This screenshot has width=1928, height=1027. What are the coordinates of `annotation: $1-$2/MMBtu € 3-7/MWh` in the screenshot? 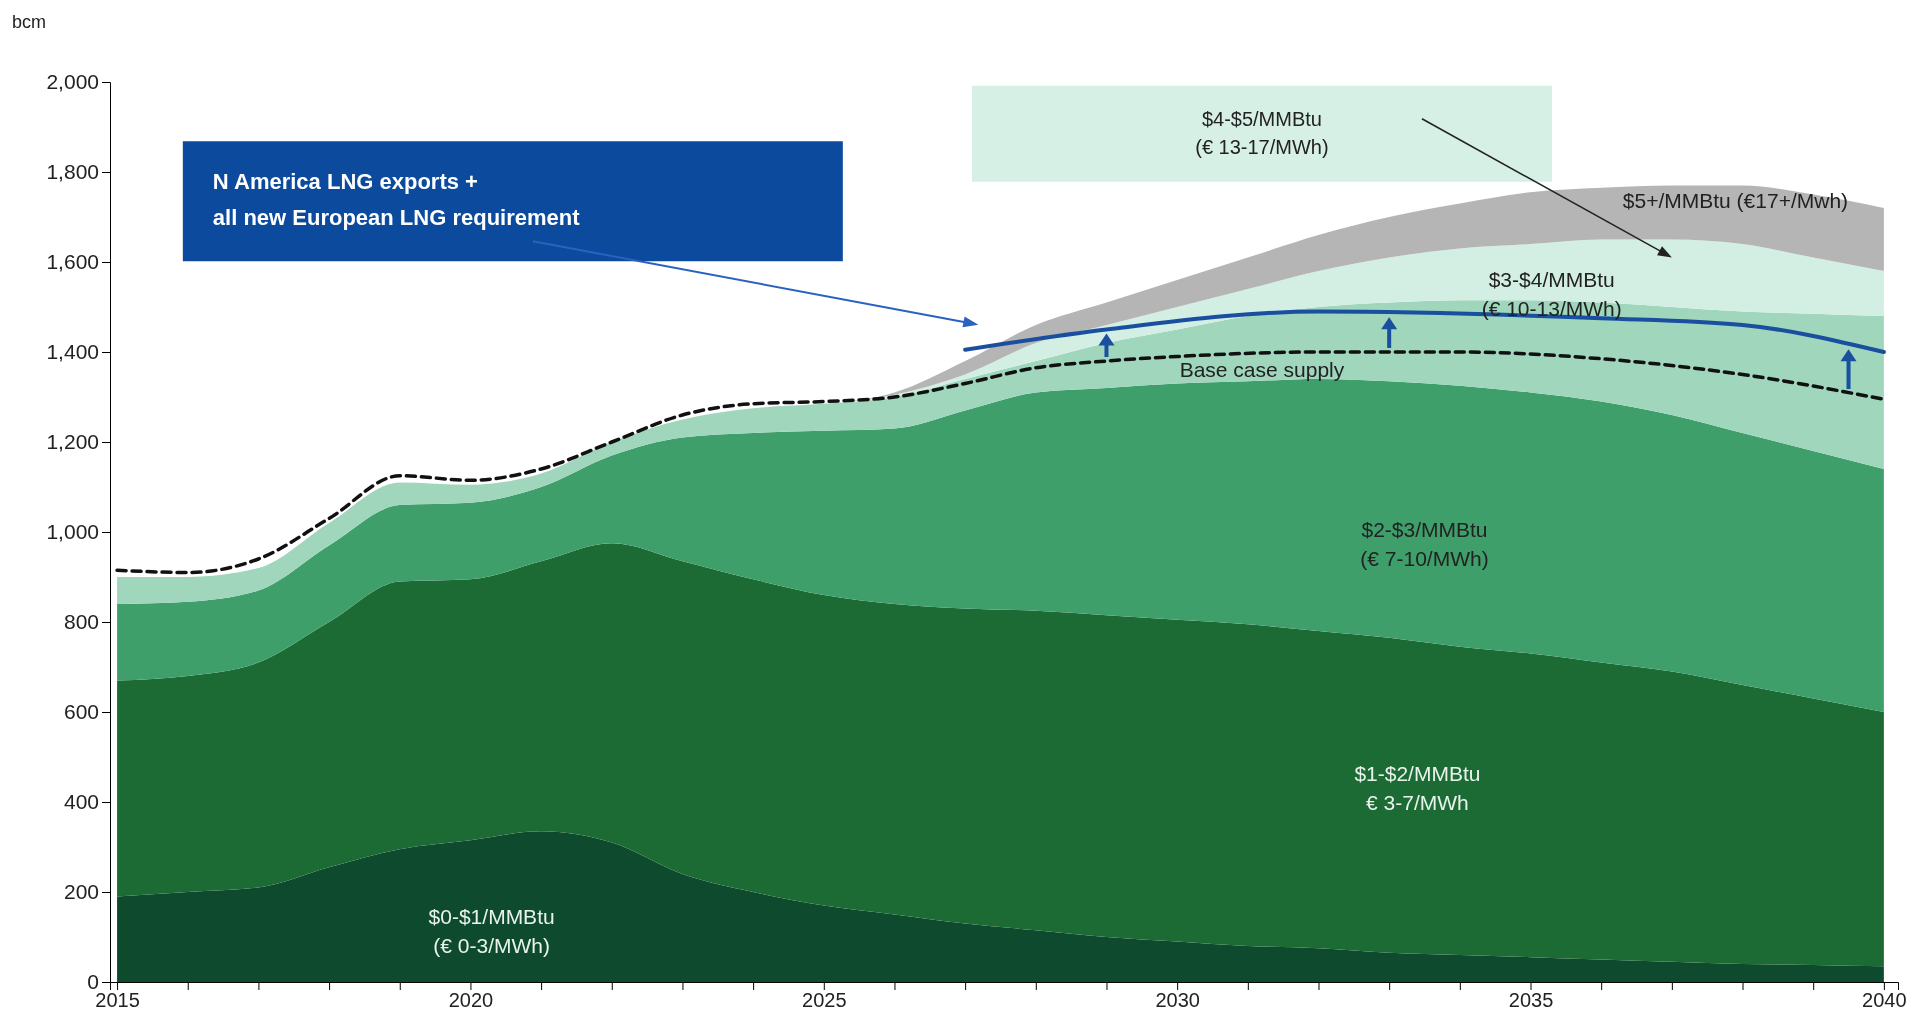 It's located at (1417, 788).